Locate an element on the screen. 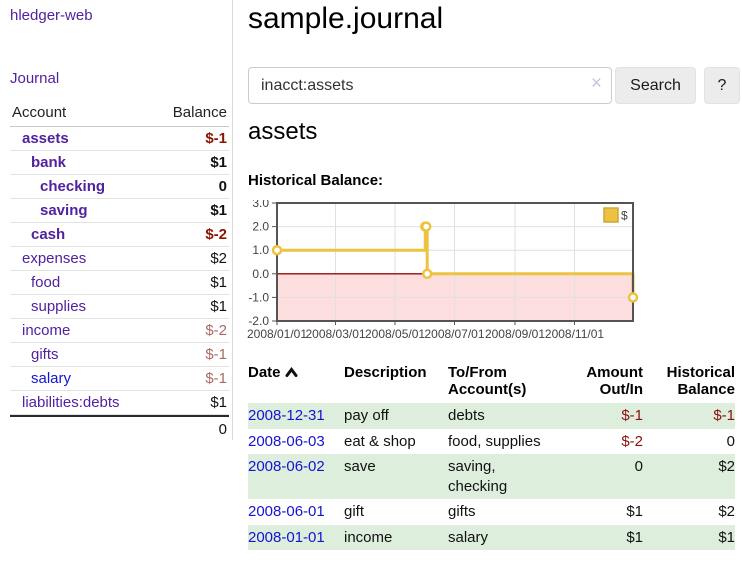  svg-text: -2.0 is located at coordinates (258, 321).